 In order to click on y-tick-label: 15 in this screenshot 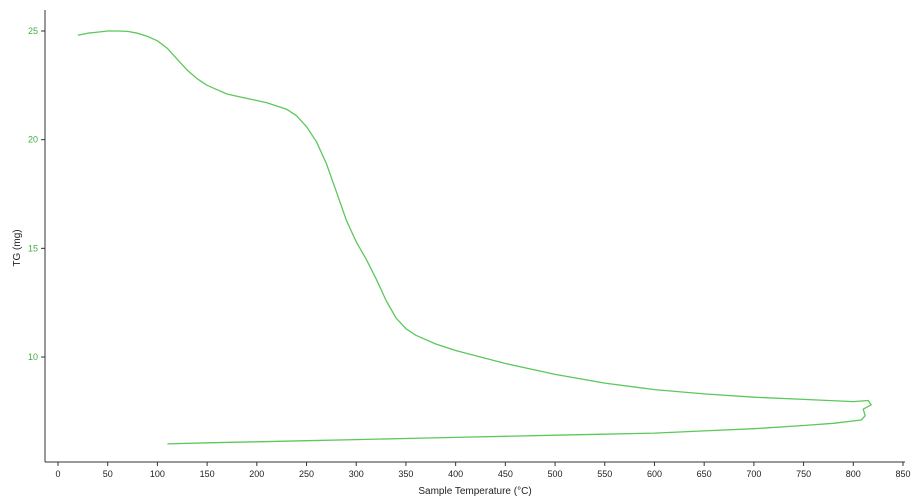, I will do `click(33, 248)`.